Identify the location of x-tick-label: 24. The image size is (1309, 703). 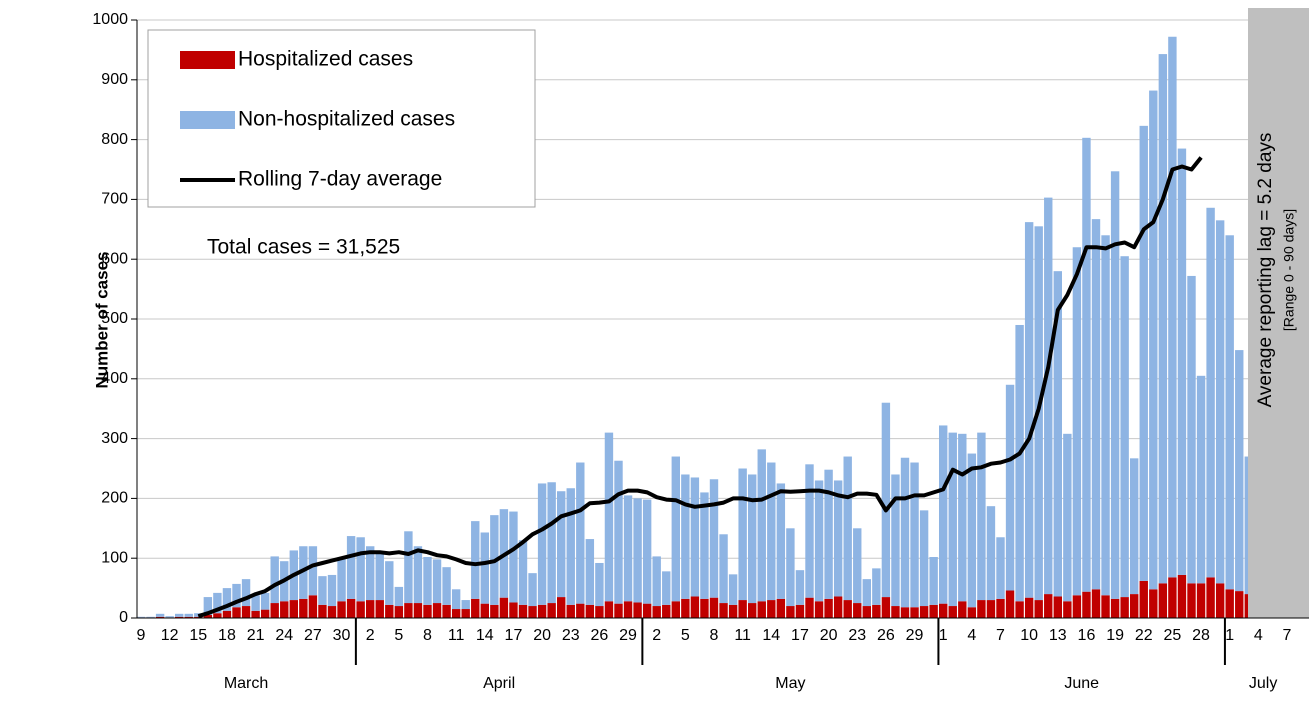
(284, 635).